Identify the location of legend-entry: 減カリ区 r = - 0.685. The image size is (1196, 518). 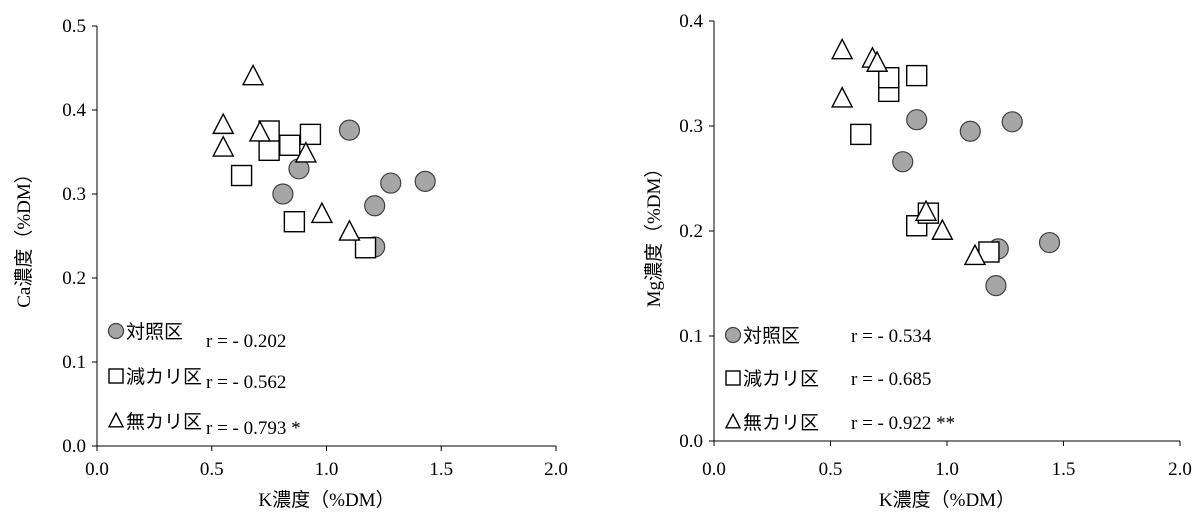
(828, 379).